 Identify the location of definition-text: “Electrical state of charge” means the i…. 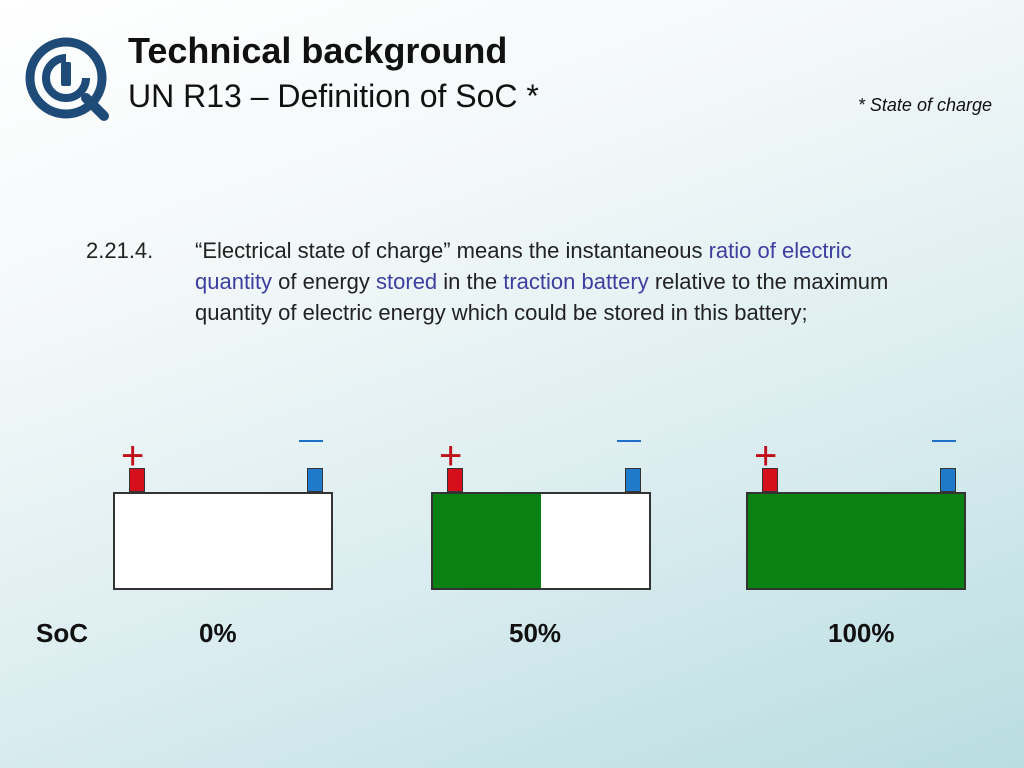
(555, 281).